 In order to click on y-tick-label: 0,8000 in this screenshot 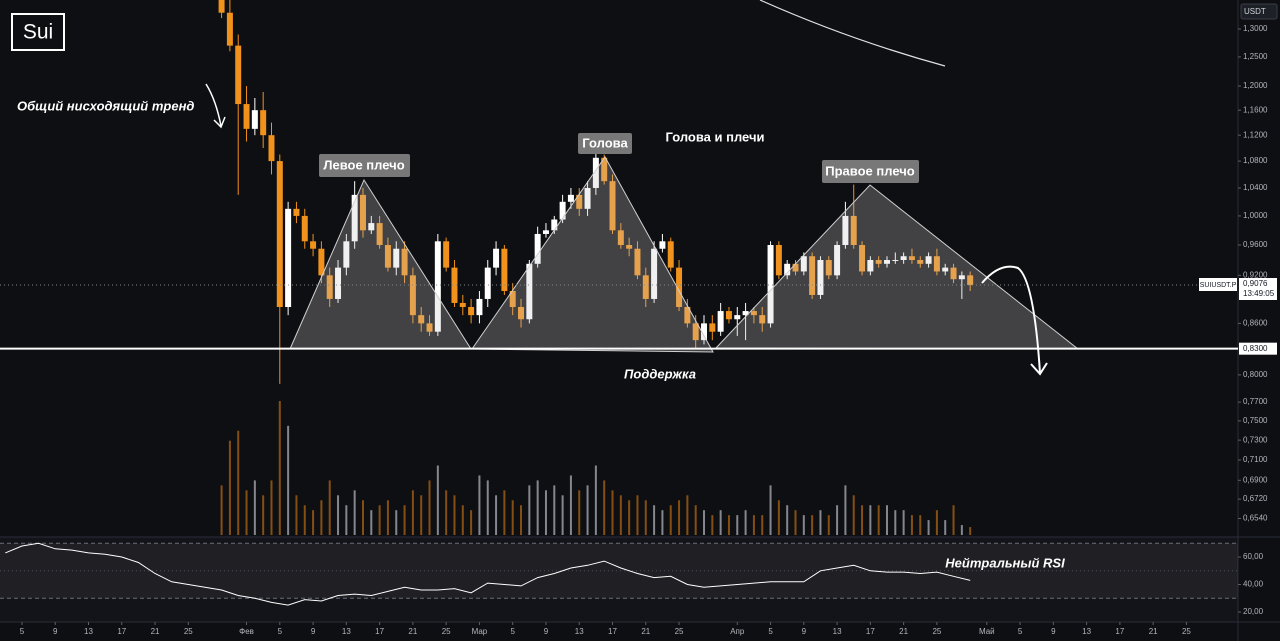, I will do `click(1255, 374)`.